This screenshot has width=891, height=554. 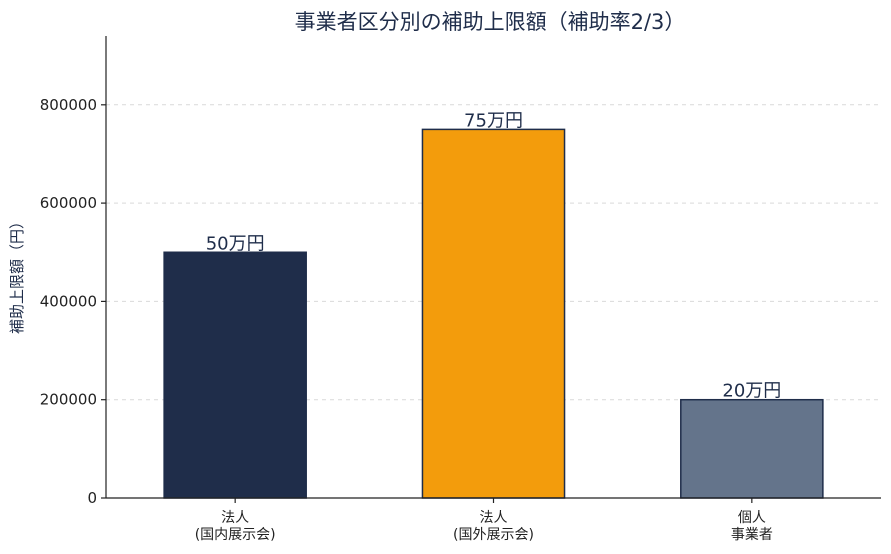 What do you see at coordinates (493, 535) in the screenshot?
I see `x-tick-label: (国外展示会)` at bounding box center [493, 535].